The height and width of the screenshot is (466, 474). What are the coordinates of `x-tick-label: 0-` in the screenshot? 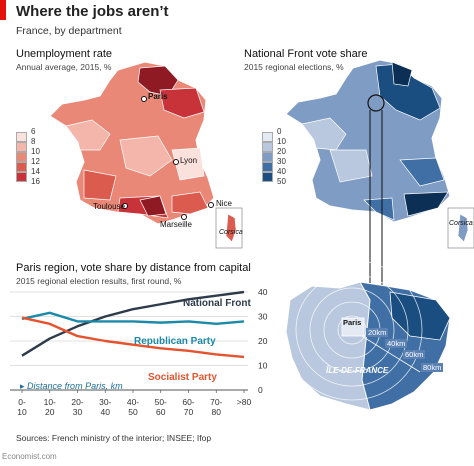 It's located at (22, 402).